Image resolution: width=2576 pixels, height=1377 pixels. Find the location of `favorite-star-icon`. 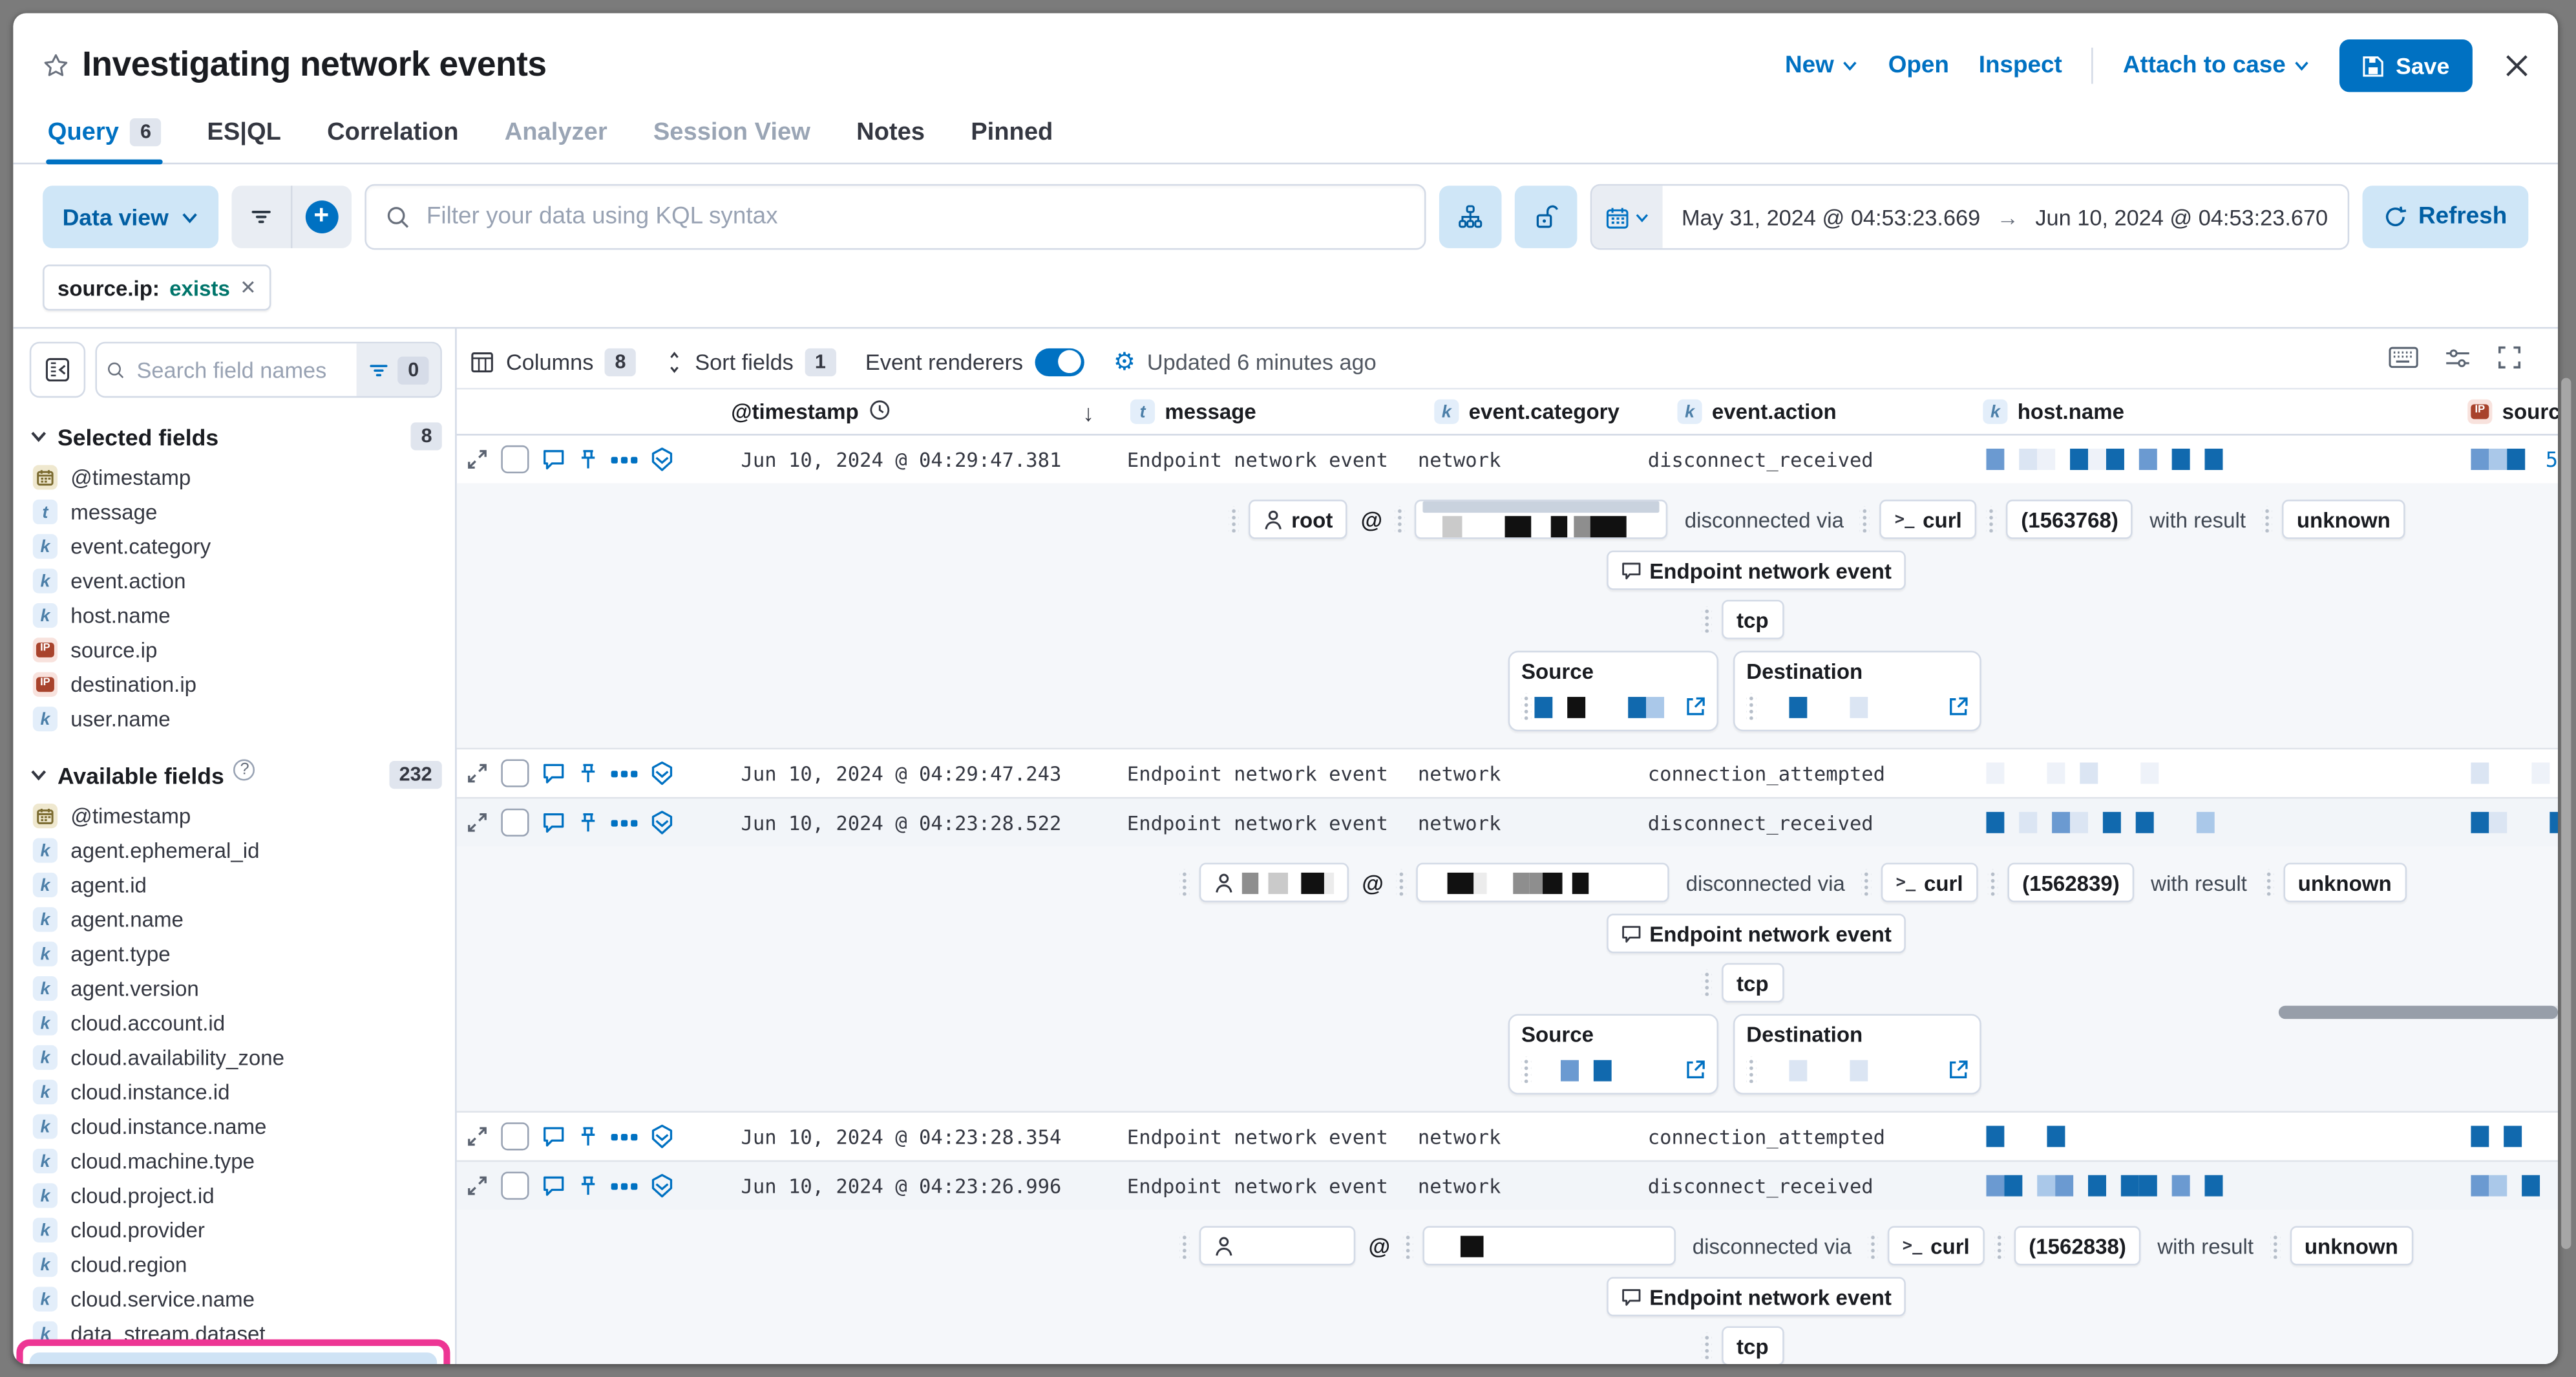

favorite-star-icon is located at coordinates (56, 65).